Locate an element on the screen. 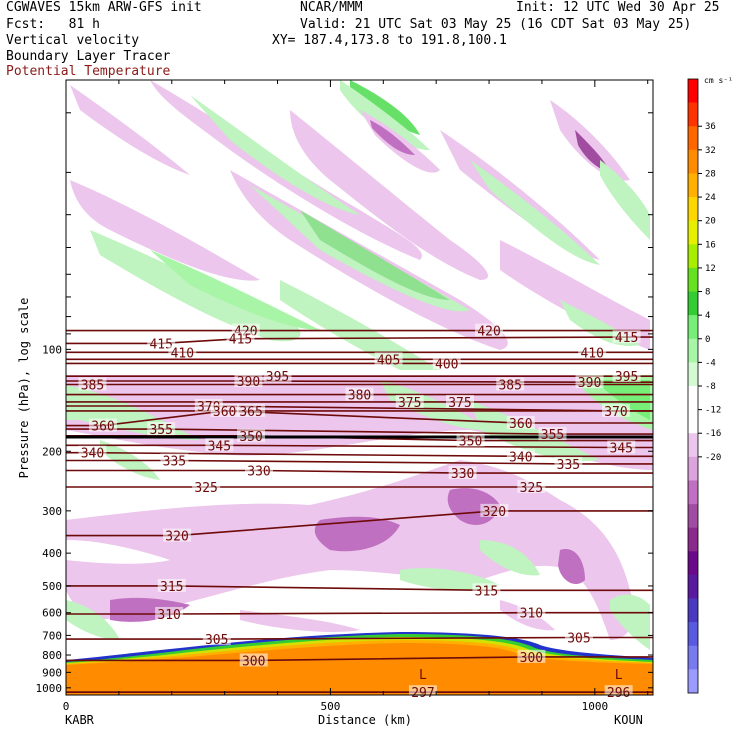 The image size is (740, 740). colorbar-tick-label: 28 is located at coordinates (710, 174).